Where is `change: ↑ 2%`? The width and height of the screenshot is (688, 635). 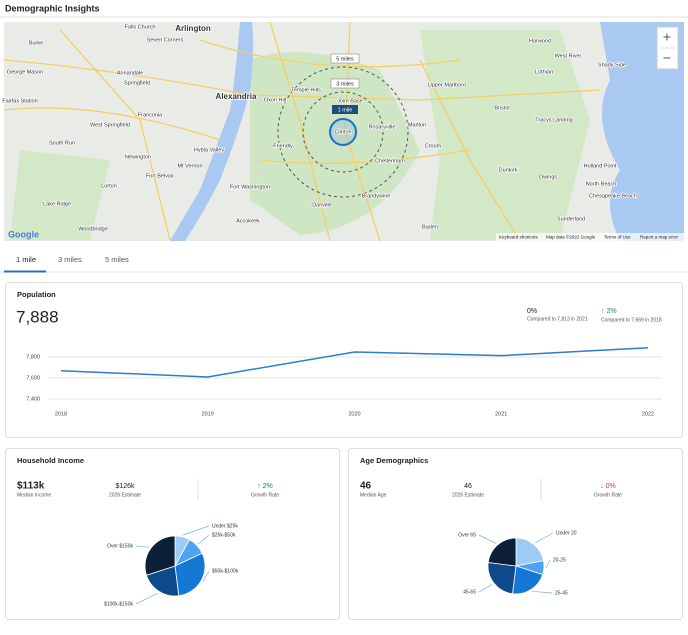 change: ↑ 2% is located at coordinates (609, 311).